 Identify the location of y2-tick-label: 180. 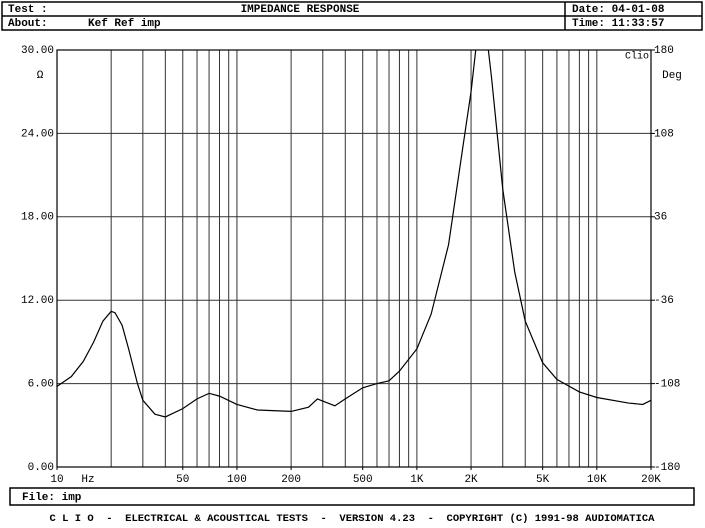
(664, 51).